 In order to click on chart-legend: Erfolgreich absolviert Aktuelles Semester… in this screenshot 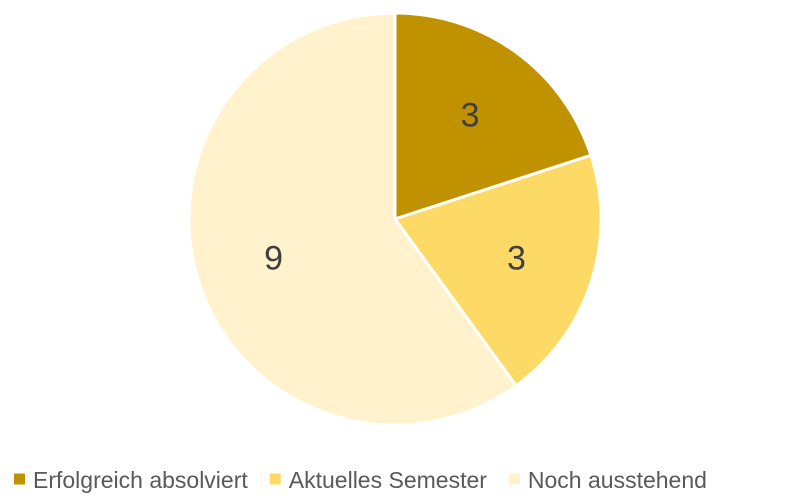, I will do `click(360, 480)`.